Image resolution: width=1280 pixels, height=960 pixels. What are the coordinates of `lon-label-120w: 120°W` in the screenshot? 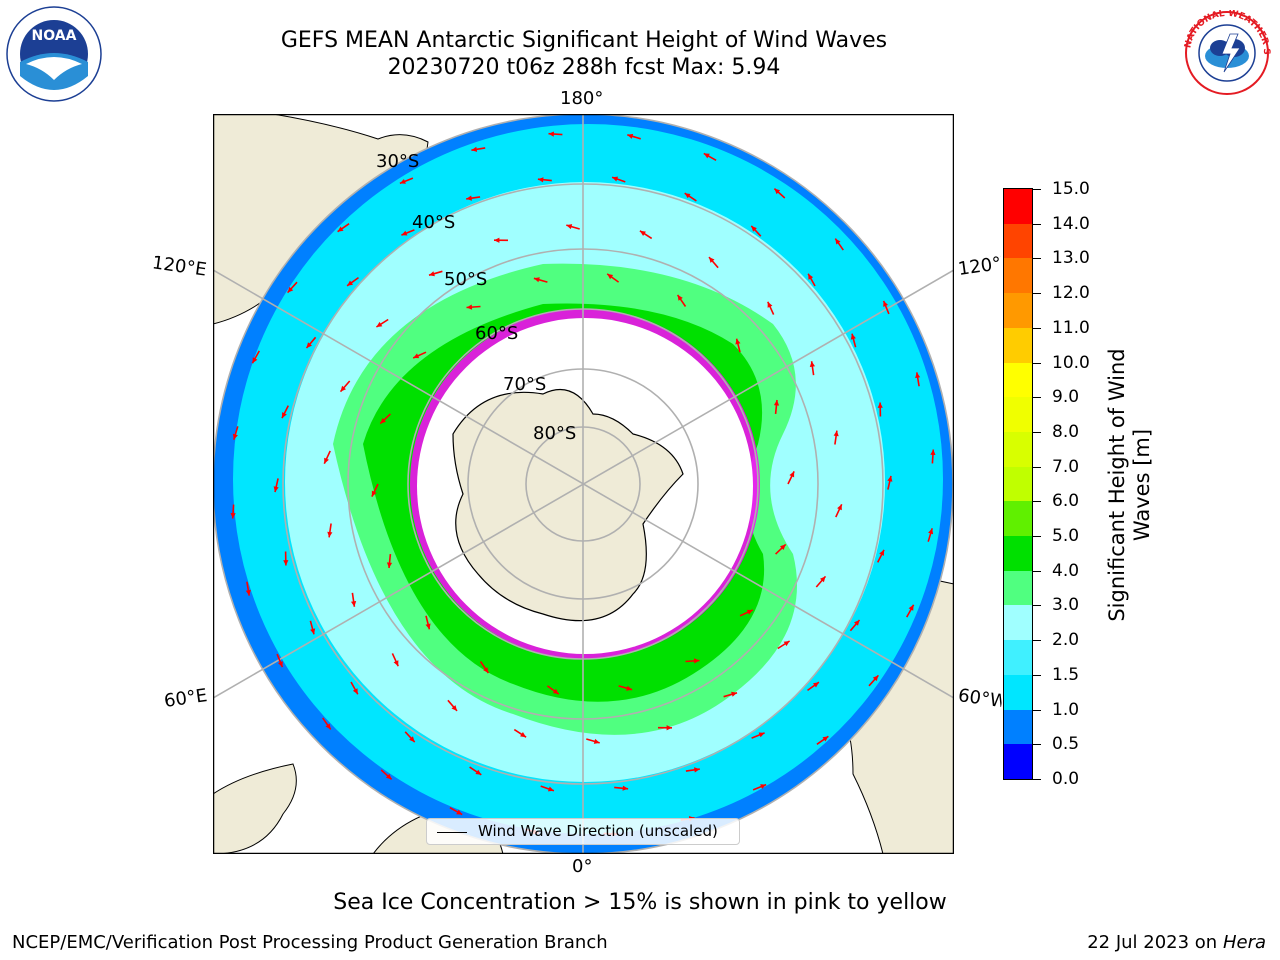 It's located at (980, 266).